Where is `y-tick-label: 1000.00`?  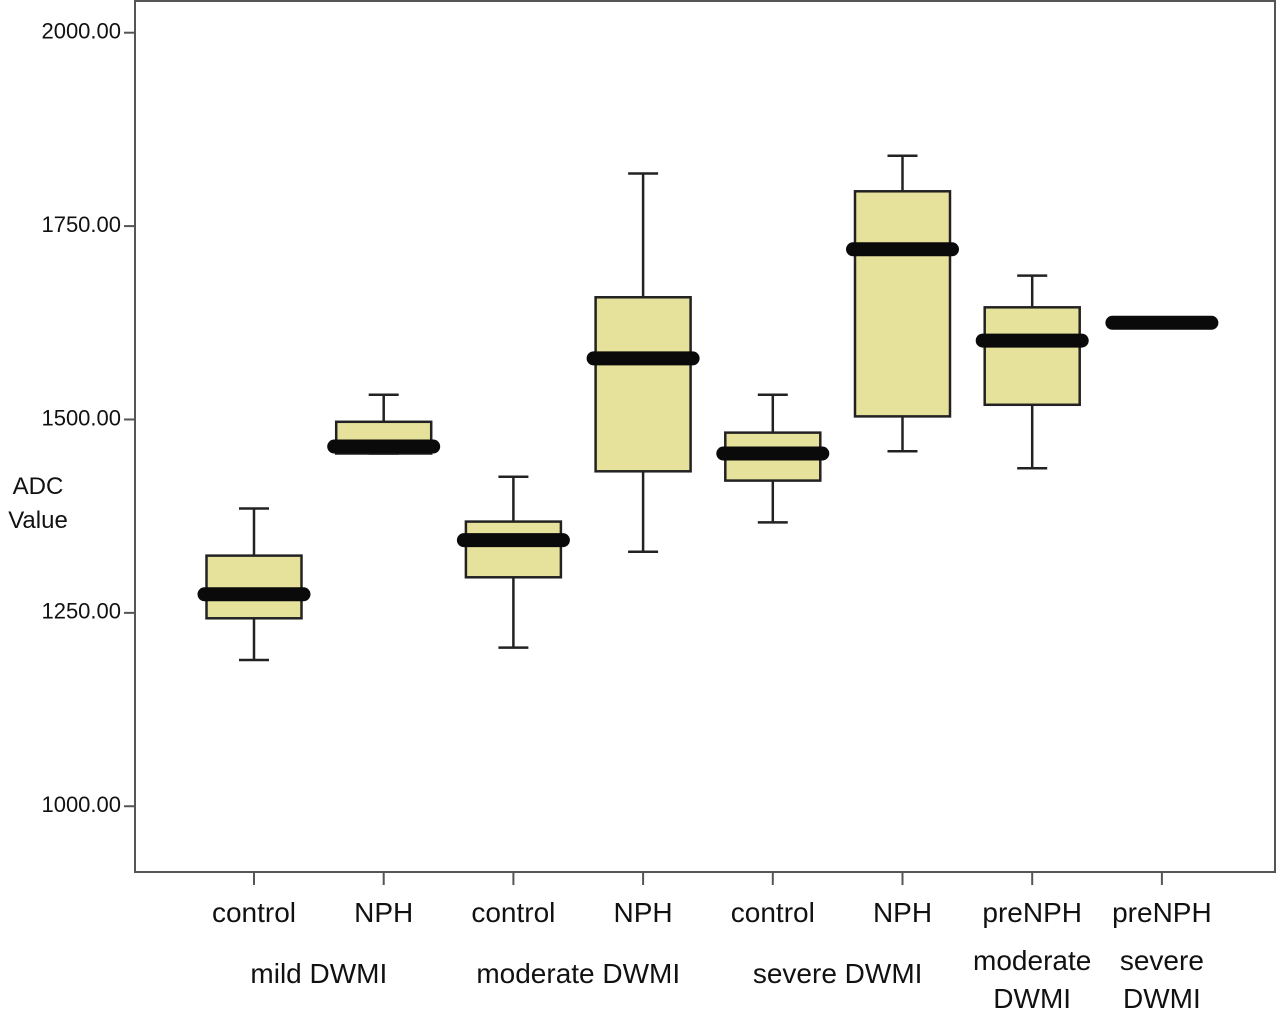
y-tick-label: 1000.00 is located at coordinates (81, 804).